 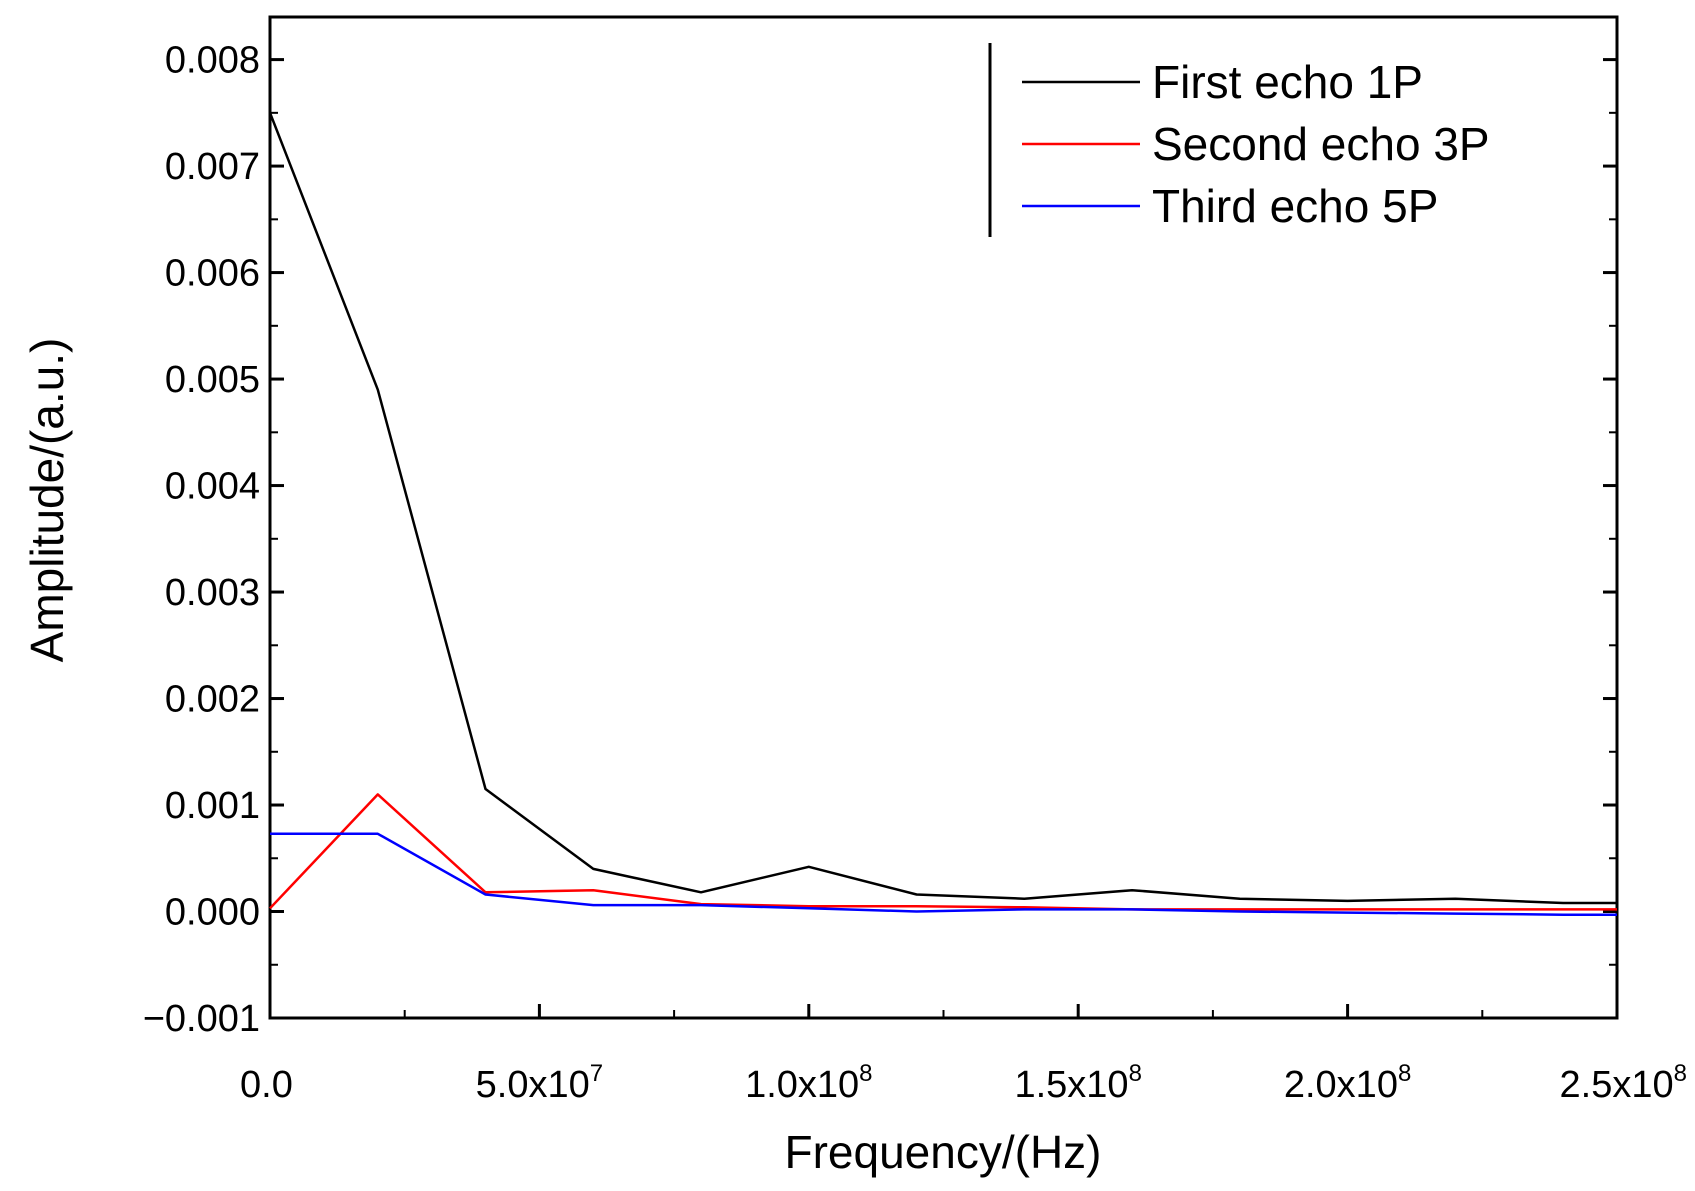 I want to click on x-tick-mantissa: 2.0x10, so click(x=1341, y=1085).